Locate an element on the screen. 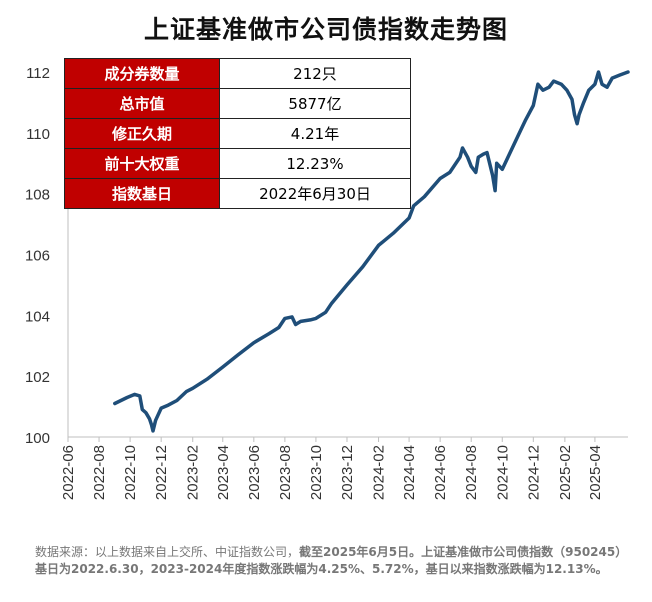  x-tick-label: 2024-02 is located at coordinates (379, 472).